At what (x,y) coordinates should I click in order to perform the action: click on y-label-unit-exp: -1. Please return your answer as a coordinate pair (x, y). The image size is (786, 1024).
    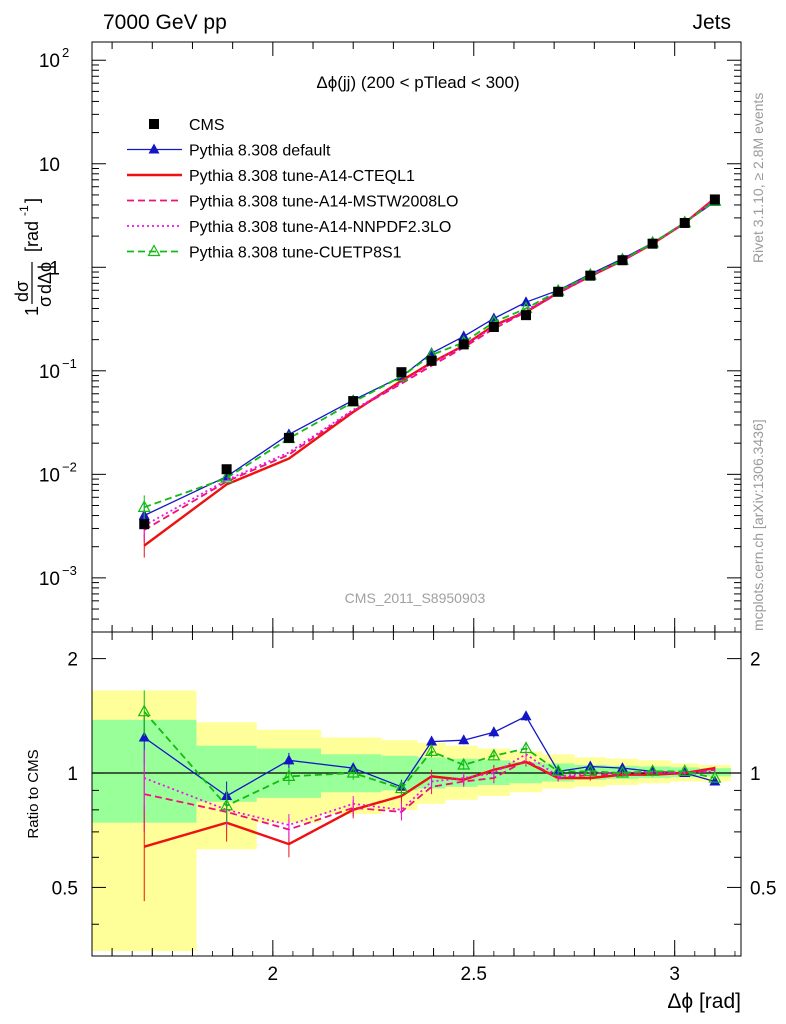
    Looking at the image, I should click on (24, 210).